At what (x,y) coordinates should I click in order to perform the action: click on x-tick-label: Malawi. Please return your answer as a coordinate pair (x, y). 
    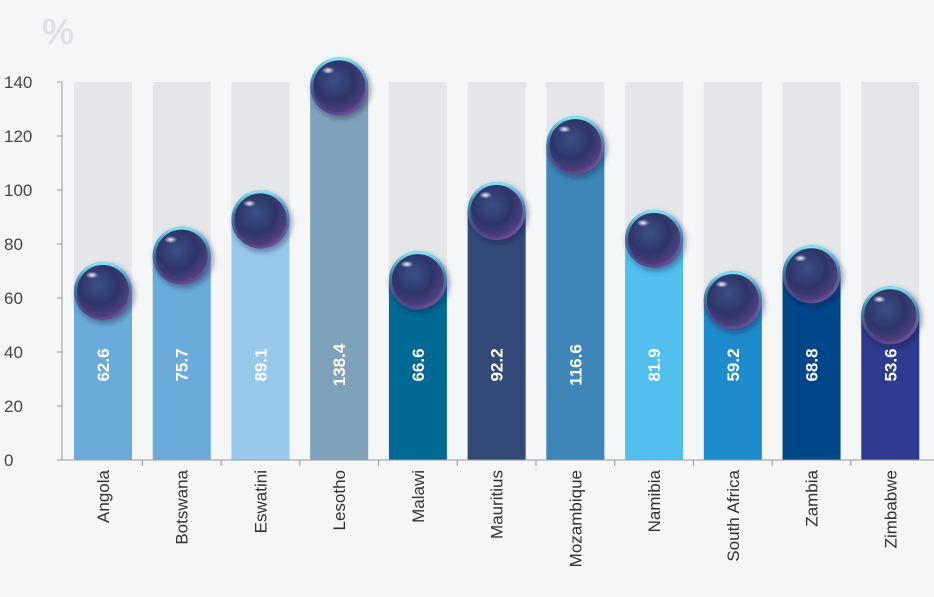
    Looking at the image, I should click on (418, 496).